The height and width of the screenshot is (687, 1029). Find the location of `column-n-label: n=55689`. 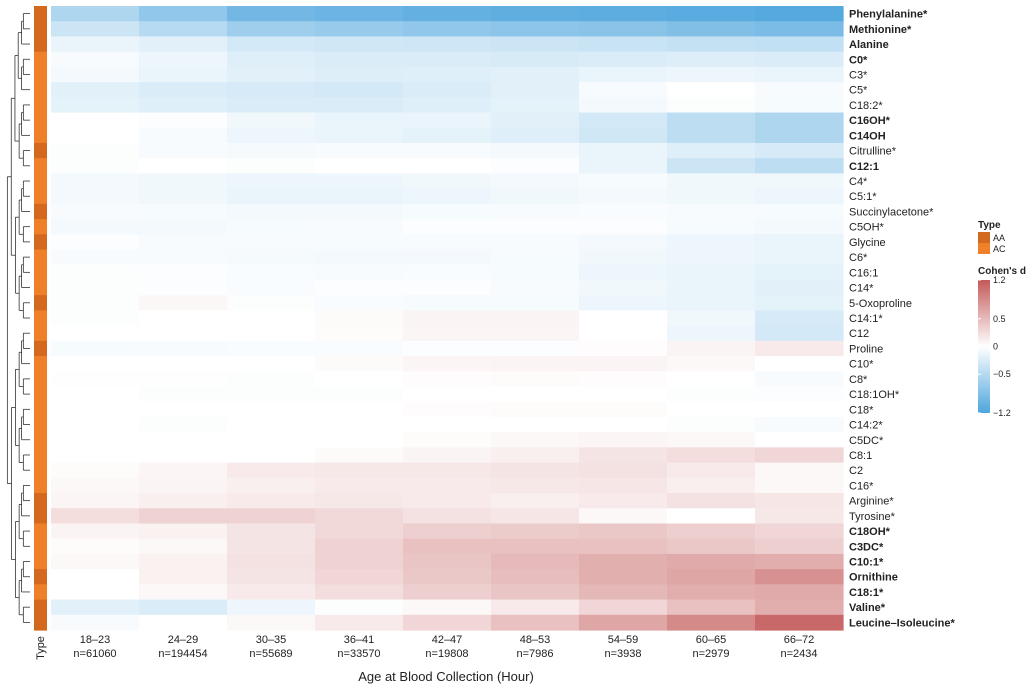

column-n-label: n=55689 is located at coordinates (270, 654).